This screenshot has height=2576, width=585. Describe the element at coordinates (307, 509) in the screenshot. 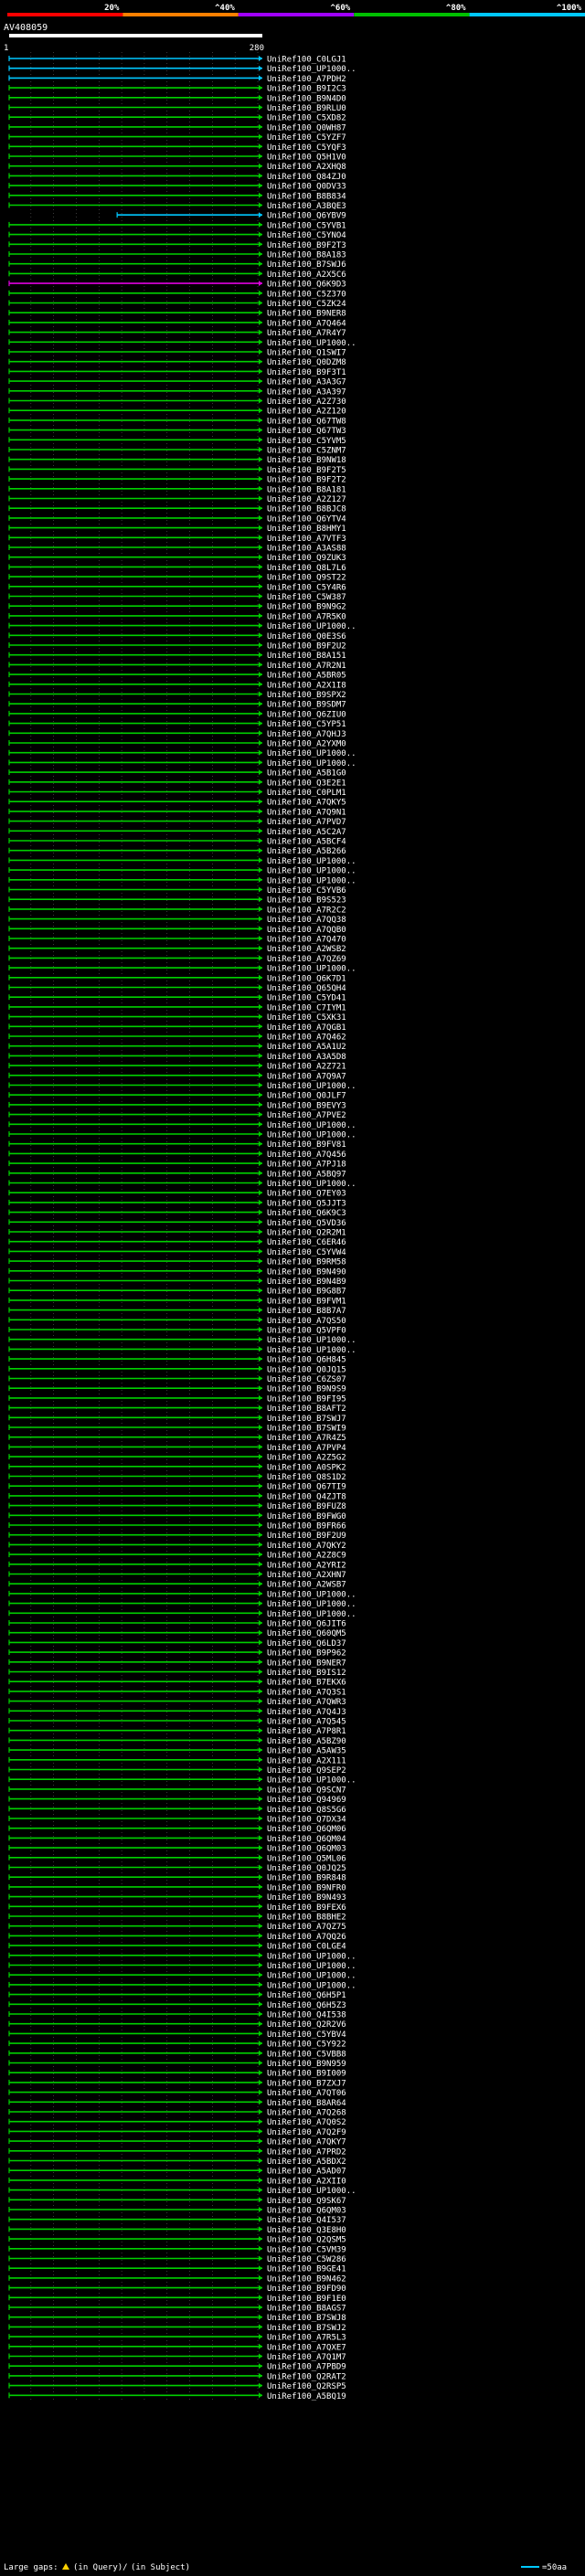

I see `hit-label: UniRef100_B8BJC8` at that location.